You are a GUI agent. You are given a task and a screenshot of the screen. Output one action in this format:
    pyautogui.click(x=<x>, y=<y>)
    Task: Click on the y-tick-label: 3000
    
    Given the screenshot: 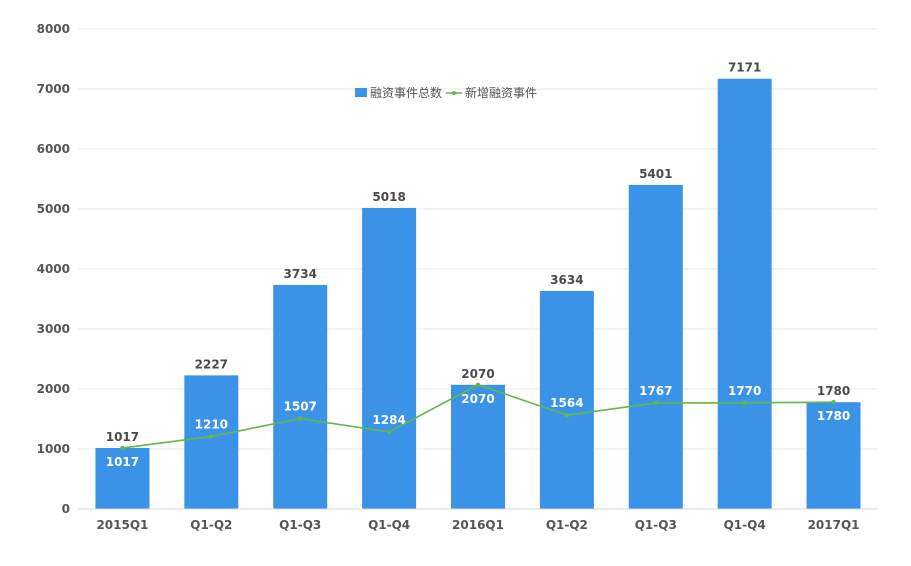 What is the action you would take?
    pyautogui.click(x=53, y=329)
    